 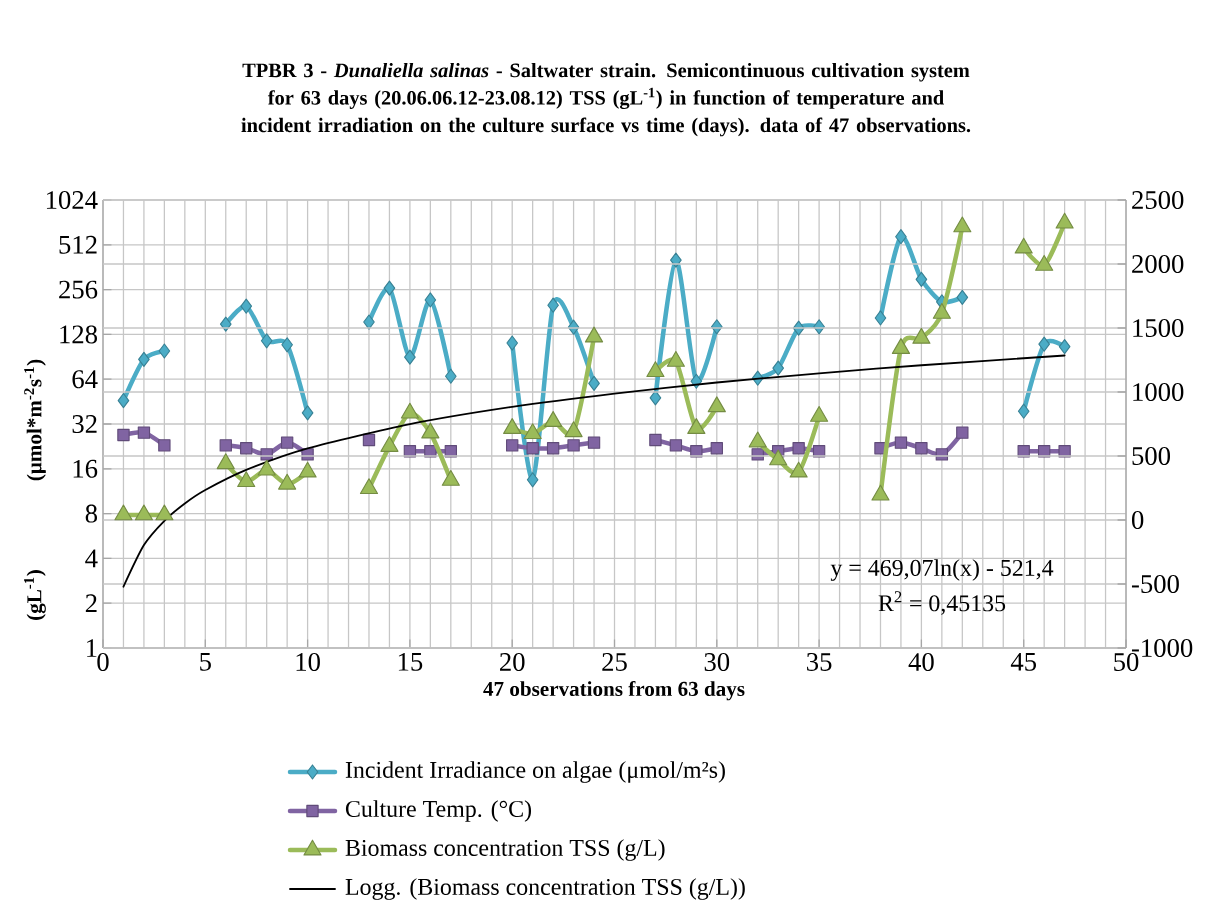 What do you see at coordinates (85, 379) in the screenshot?
I see `y-tick-label: 64` at bounding box center [85, 379].